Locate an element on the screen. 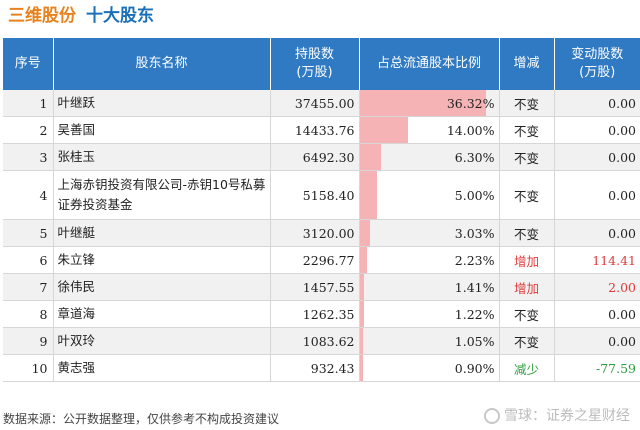  data-source-note: 数据来源：公开数据整理，仅供参考不构成投资建议 is located at coordinates (141, 419).